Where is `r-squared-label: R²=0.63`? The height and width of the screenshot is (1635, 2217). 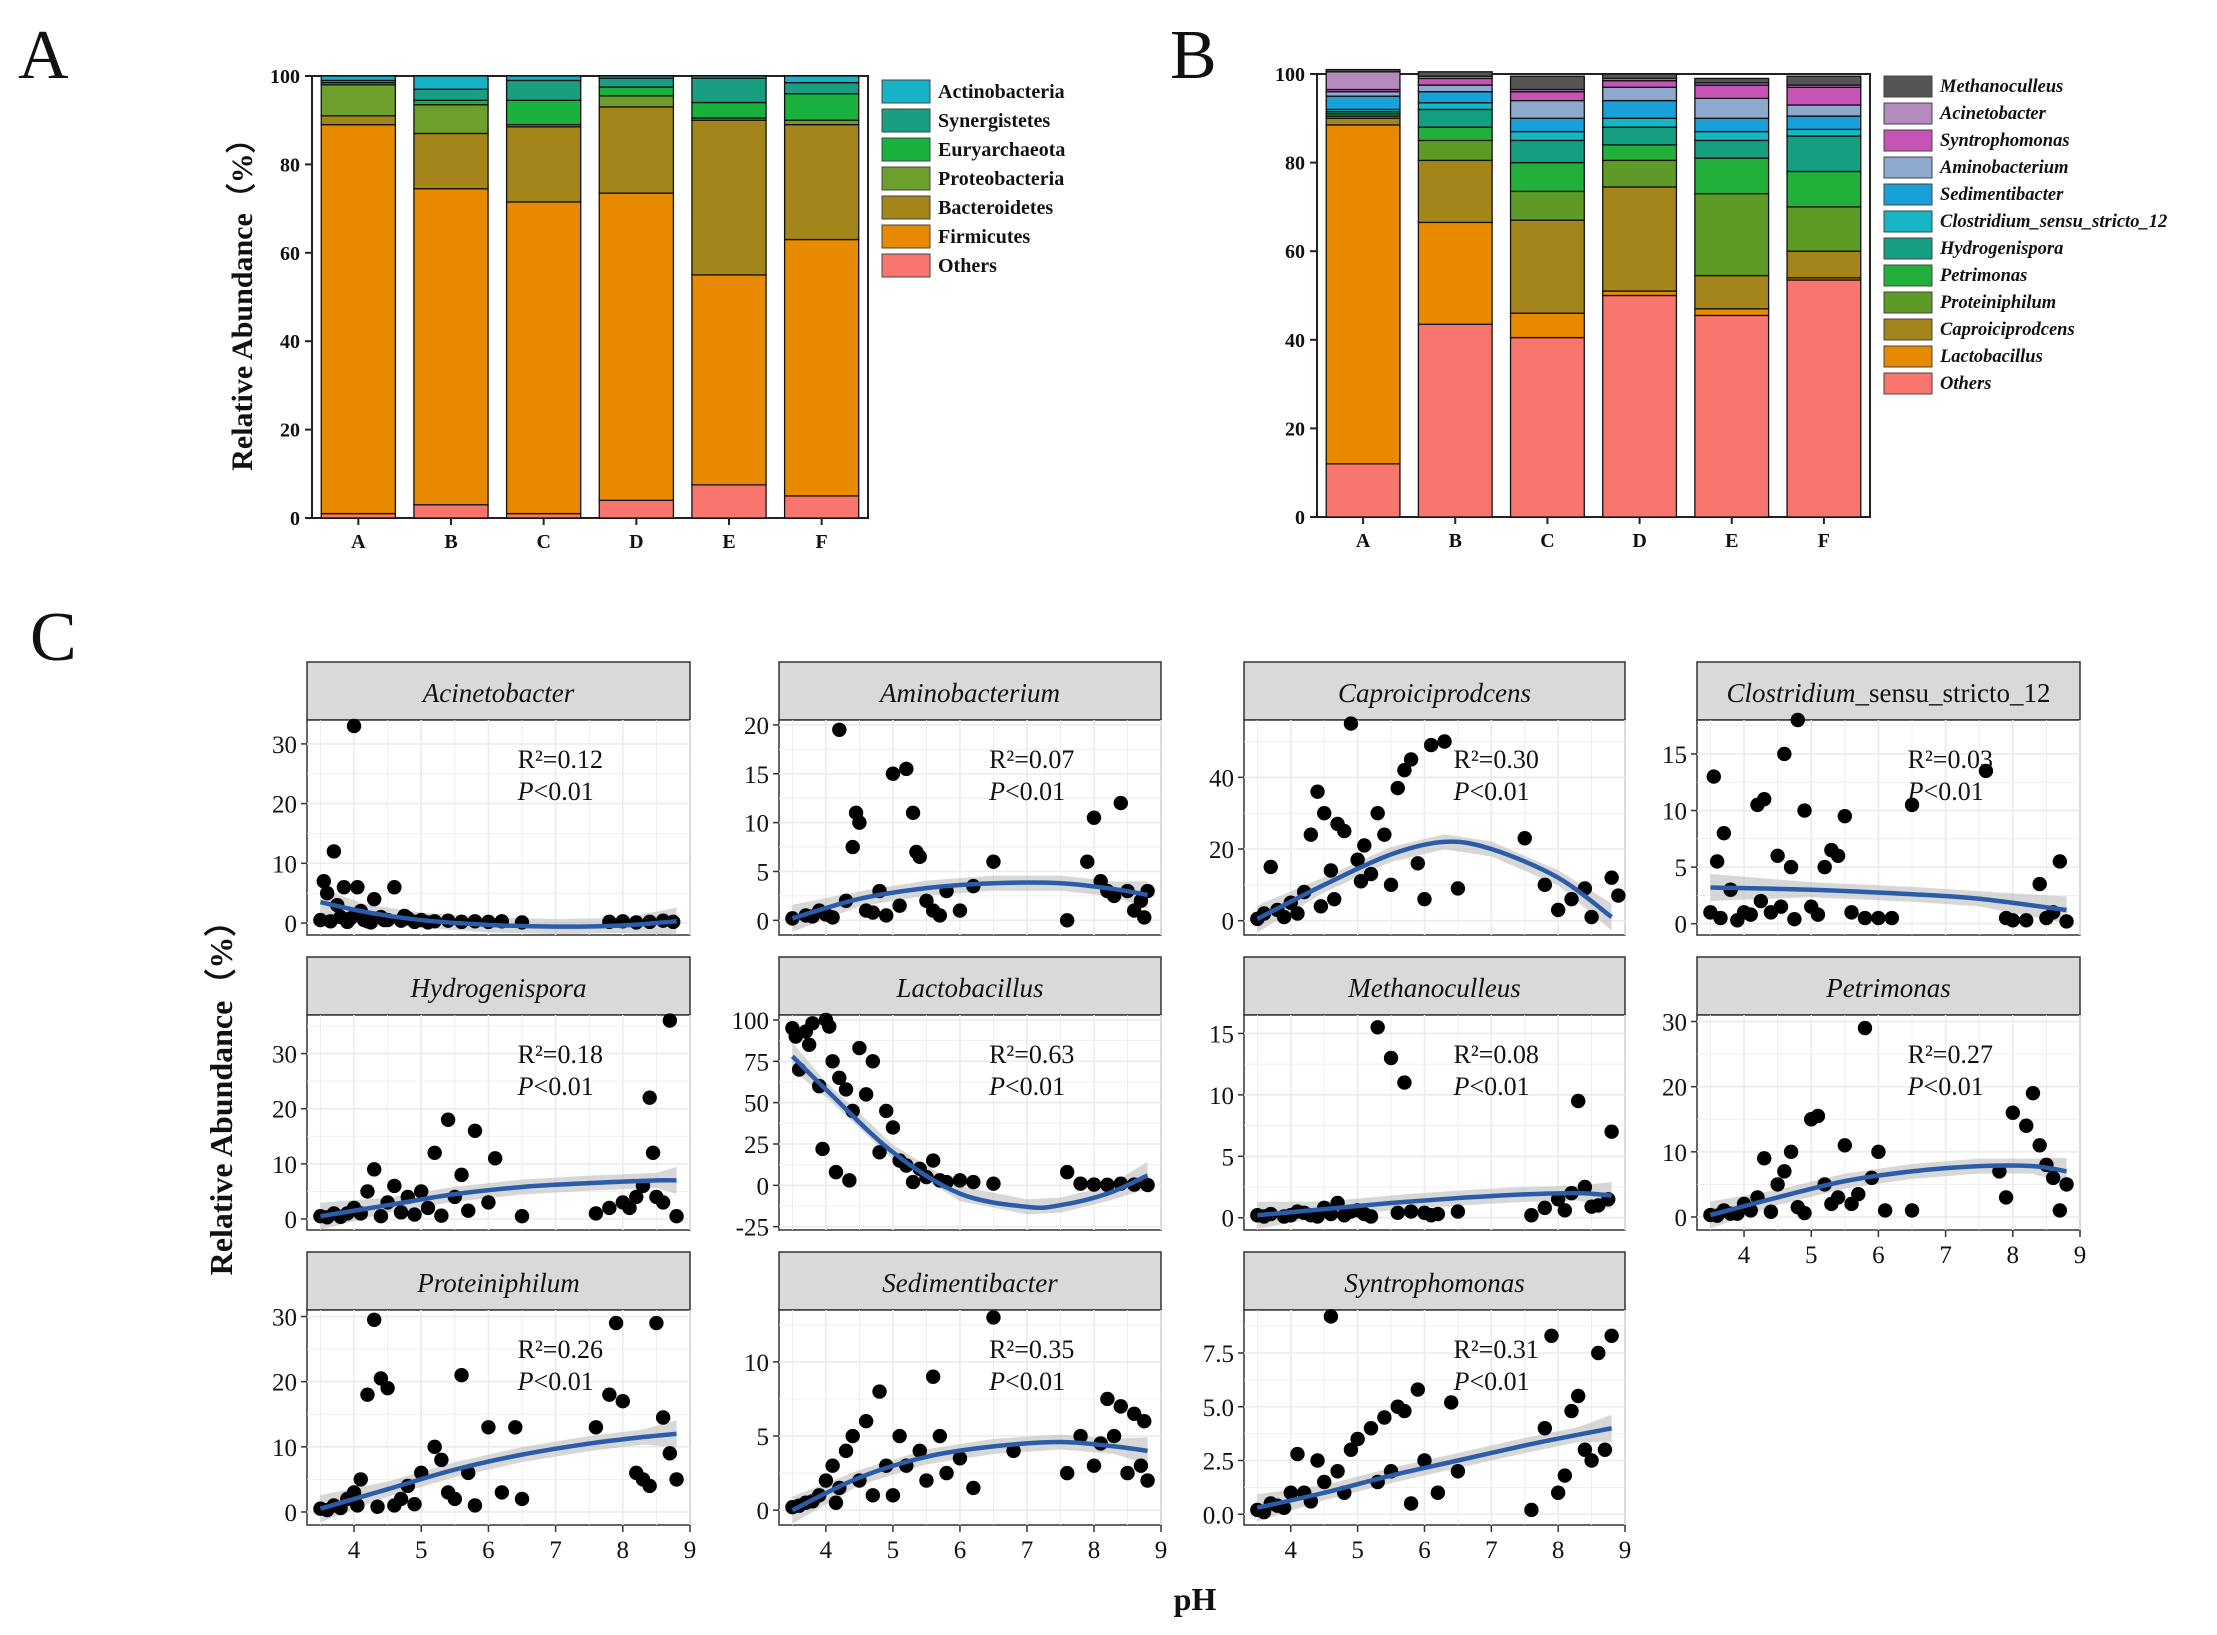 r-squared-label: R²=0.63 is located at coordinates (1031, 1054).